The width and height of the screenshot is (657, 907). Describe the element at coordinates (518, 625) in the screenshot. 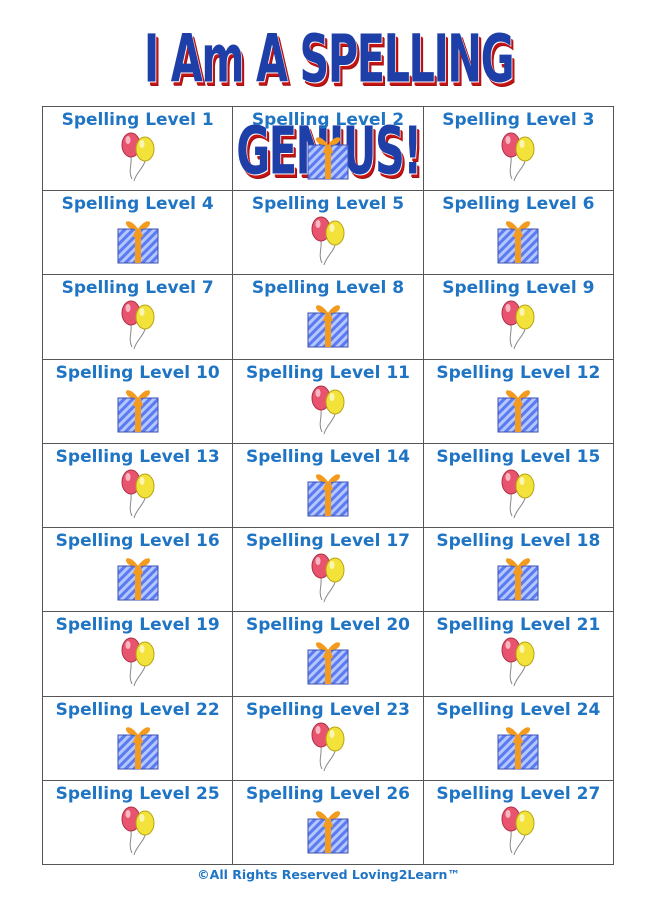

I see `level-label: Spelling Level 21` at that location.